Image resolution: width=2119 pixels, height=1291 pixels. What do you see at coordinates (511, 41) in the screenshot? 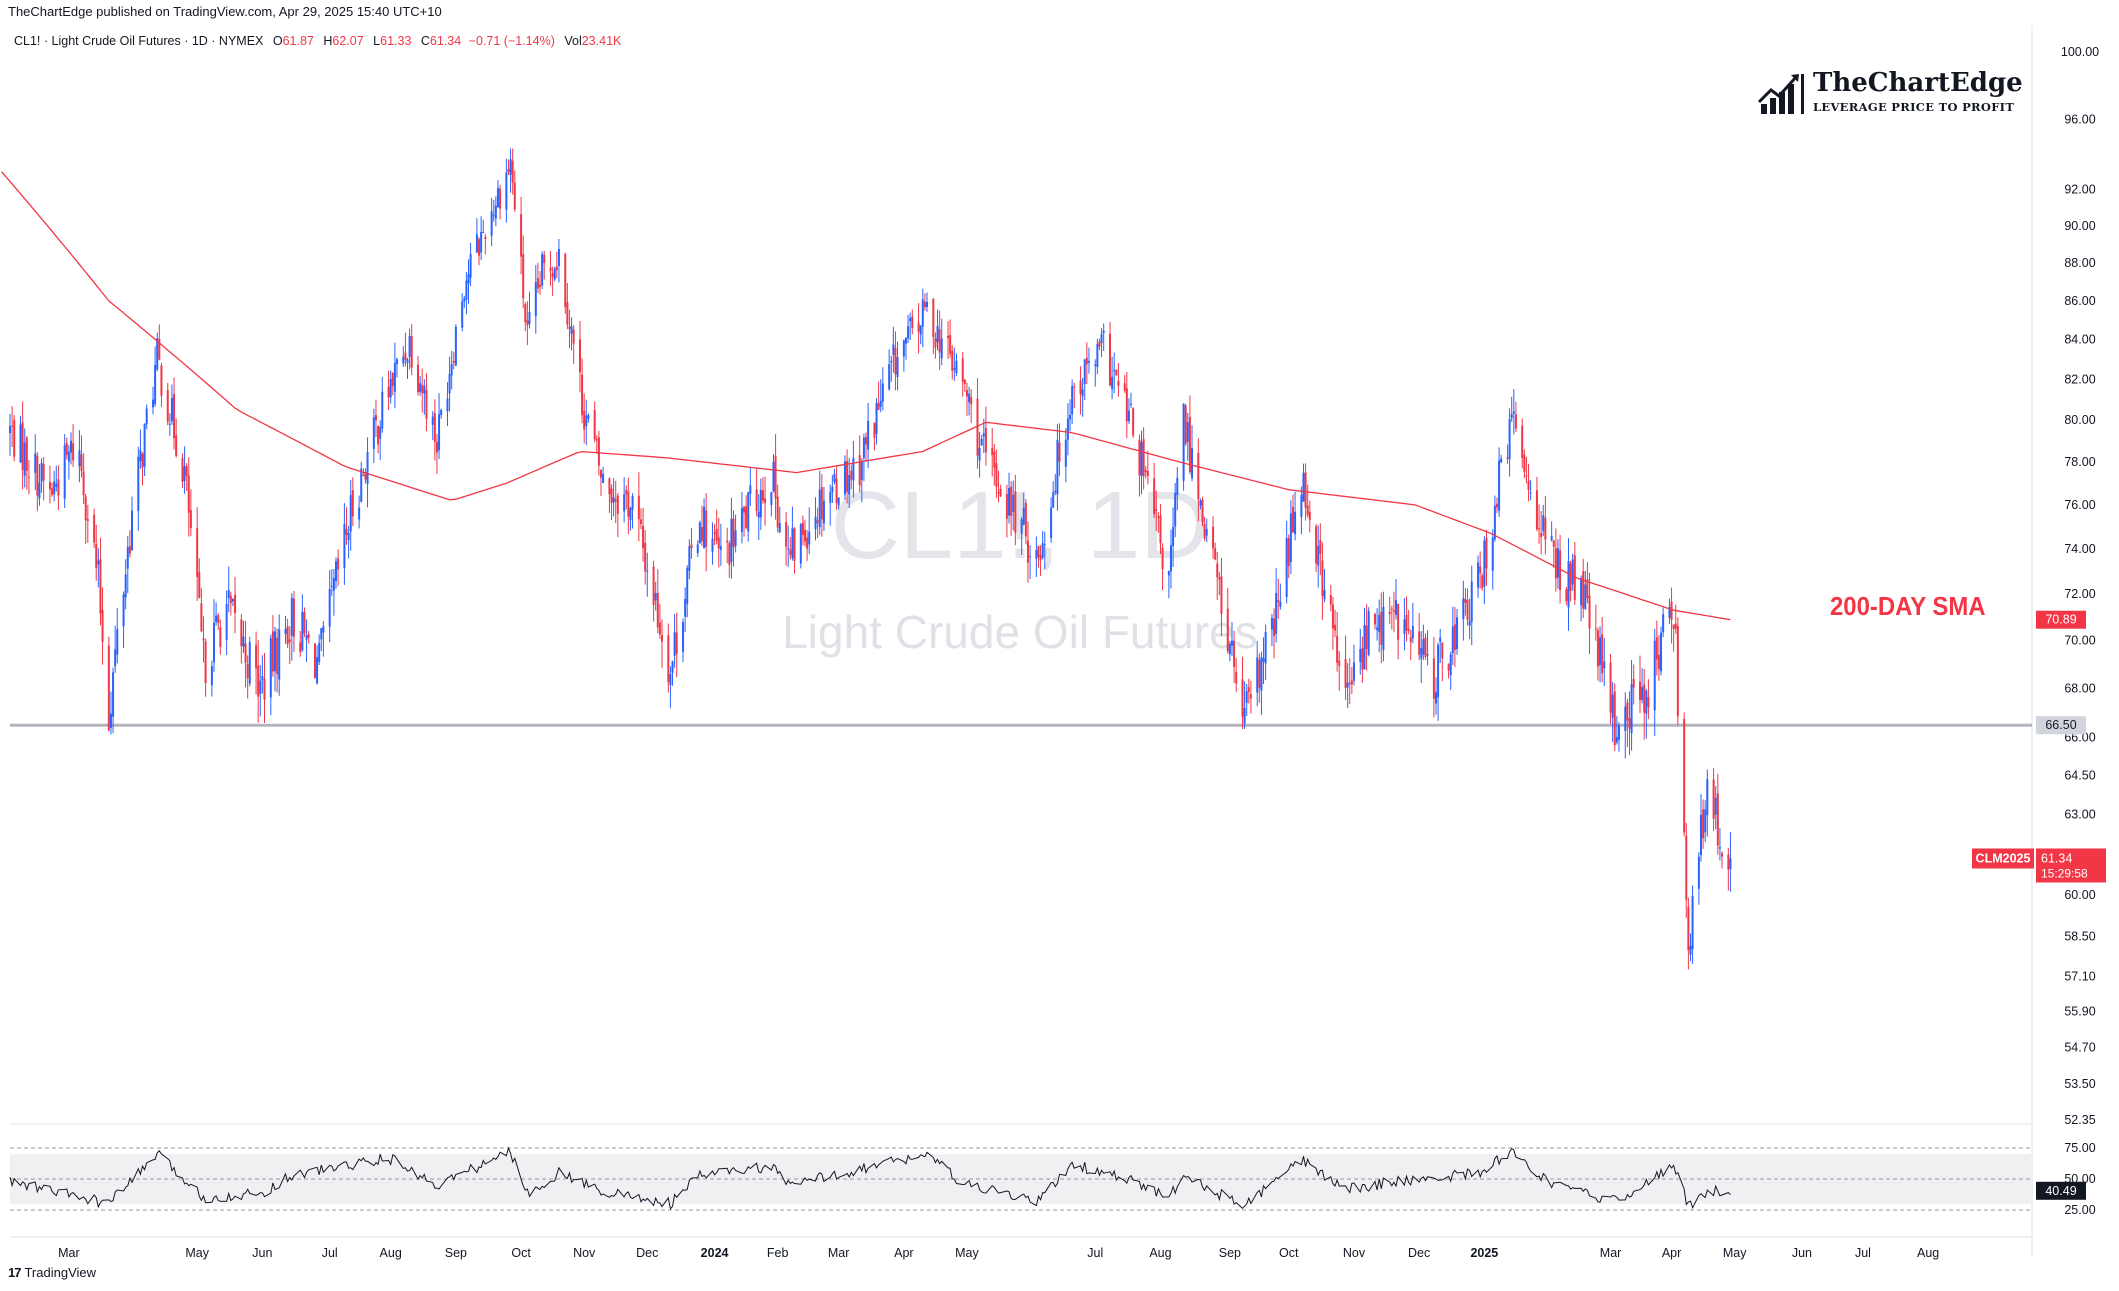
I see `change-value: −0.71 (−1.14%)` at bounding box center [511, 41].